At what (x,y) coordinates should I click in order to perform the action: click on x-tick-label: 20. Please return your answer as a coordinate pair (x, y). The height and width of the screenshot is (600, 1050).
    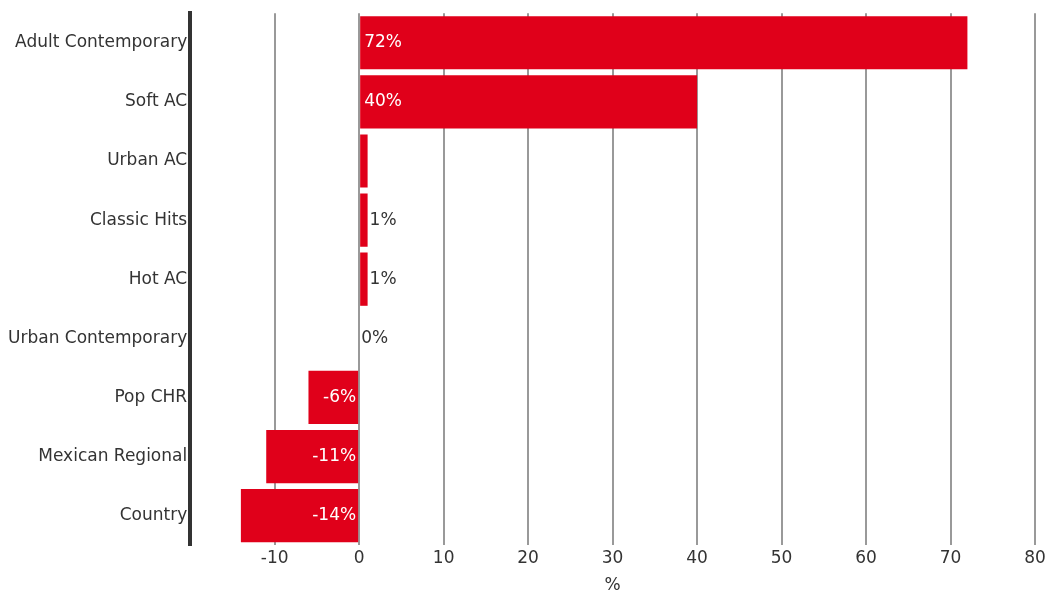
    Looking at the image, I should click on (528, 556).